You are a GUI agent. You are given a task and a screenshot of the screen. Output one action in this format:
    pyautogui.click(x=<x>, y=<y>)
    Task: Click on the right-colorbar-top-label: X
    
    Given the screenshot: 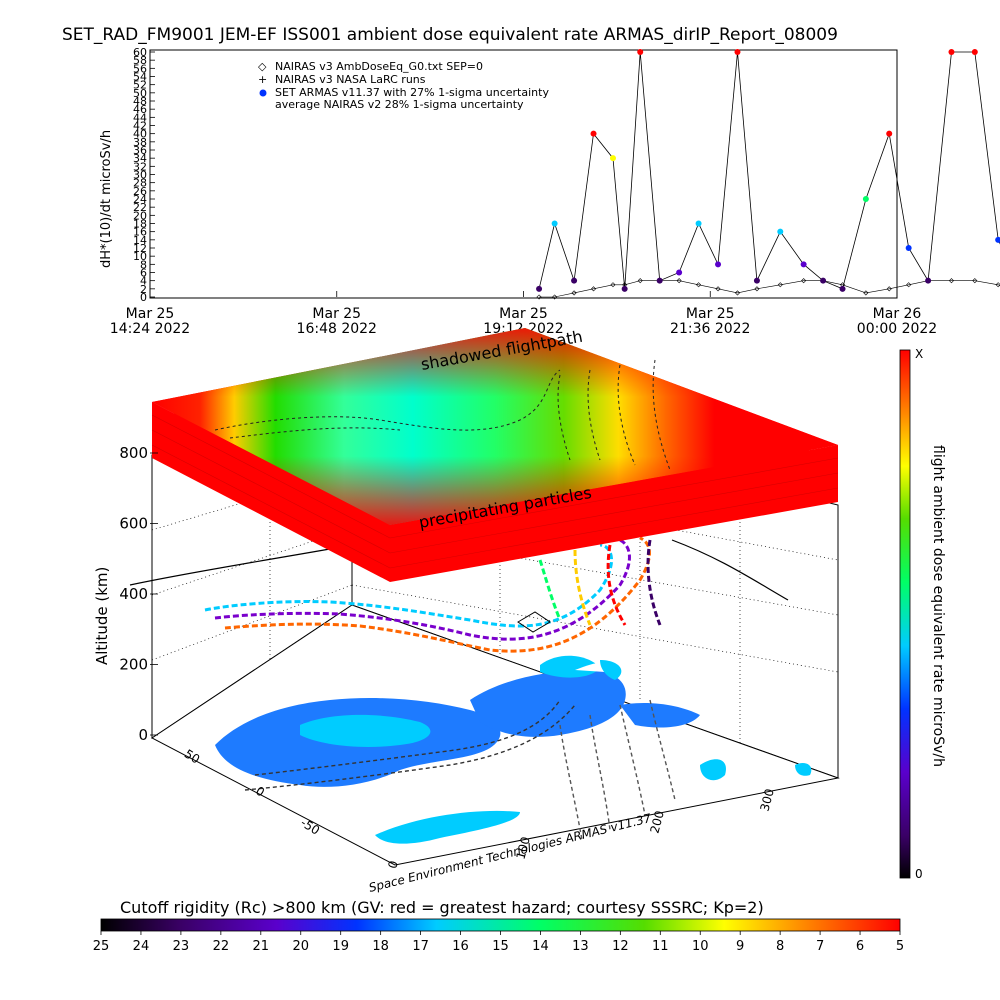 What is the action you would take?
    pyautogui.click(x=919, y=354)
    